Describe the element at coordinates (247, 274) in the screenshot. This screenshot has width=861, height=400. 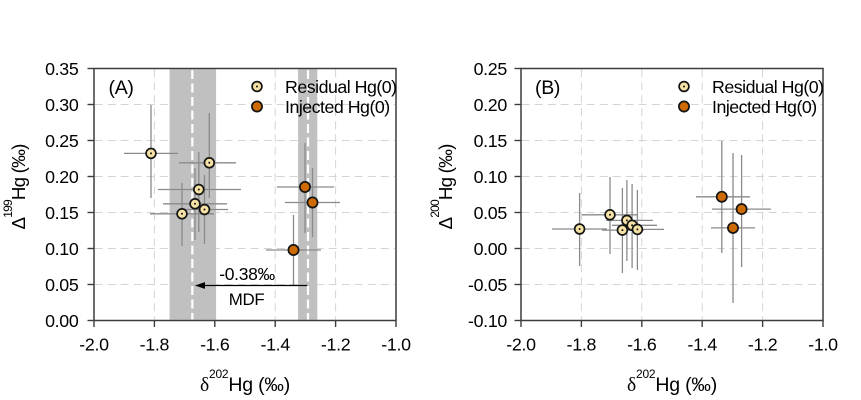
I see `svg-text: -0.38‰` at that location.